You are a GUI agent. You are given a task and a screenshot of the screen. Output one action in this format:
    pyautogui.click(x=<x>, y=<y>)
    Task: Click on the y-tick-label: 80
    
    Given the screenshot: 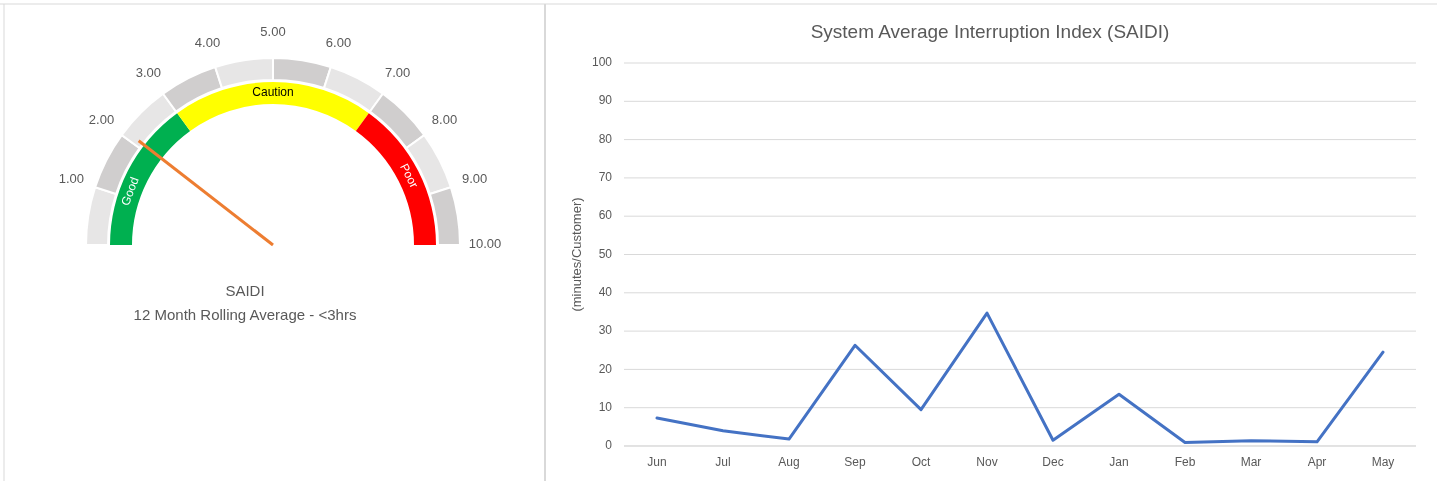 What is the action you would take?
    pyautogui.click(x=605, y=138)
    